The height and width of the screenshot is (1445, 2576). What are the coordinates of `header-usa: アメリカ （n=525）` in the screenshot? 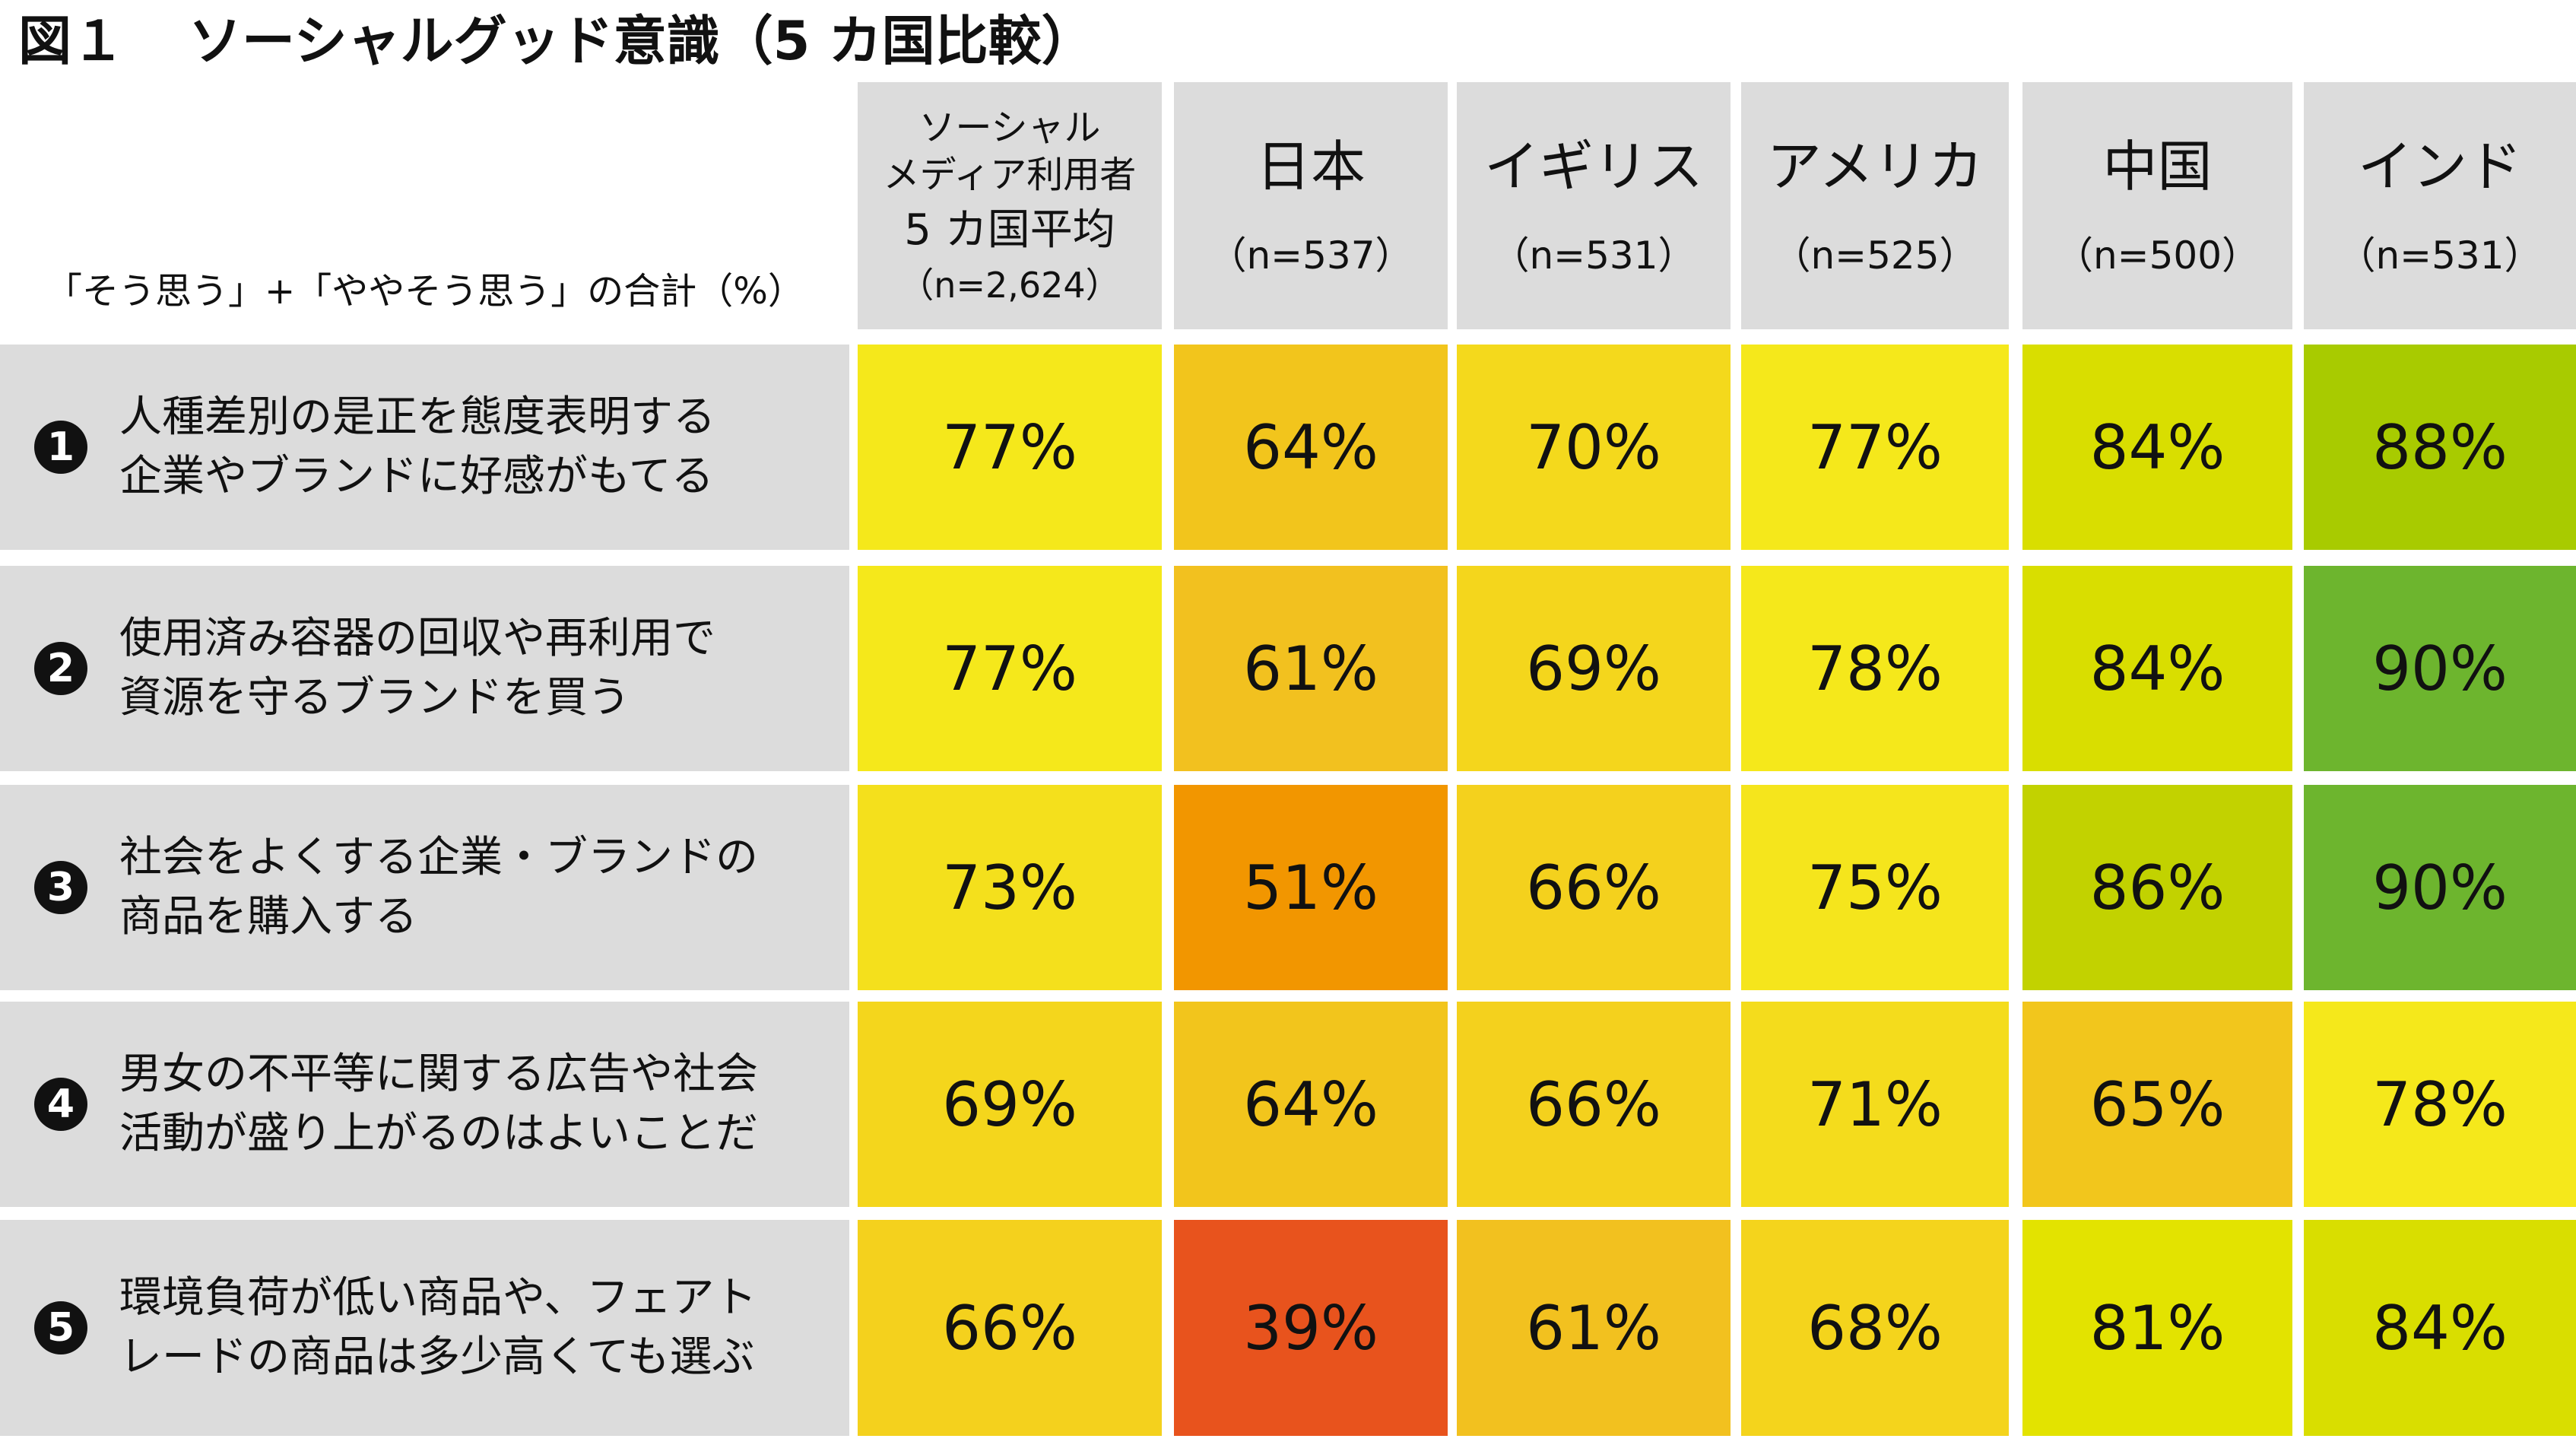 It's located at (1875, 205).